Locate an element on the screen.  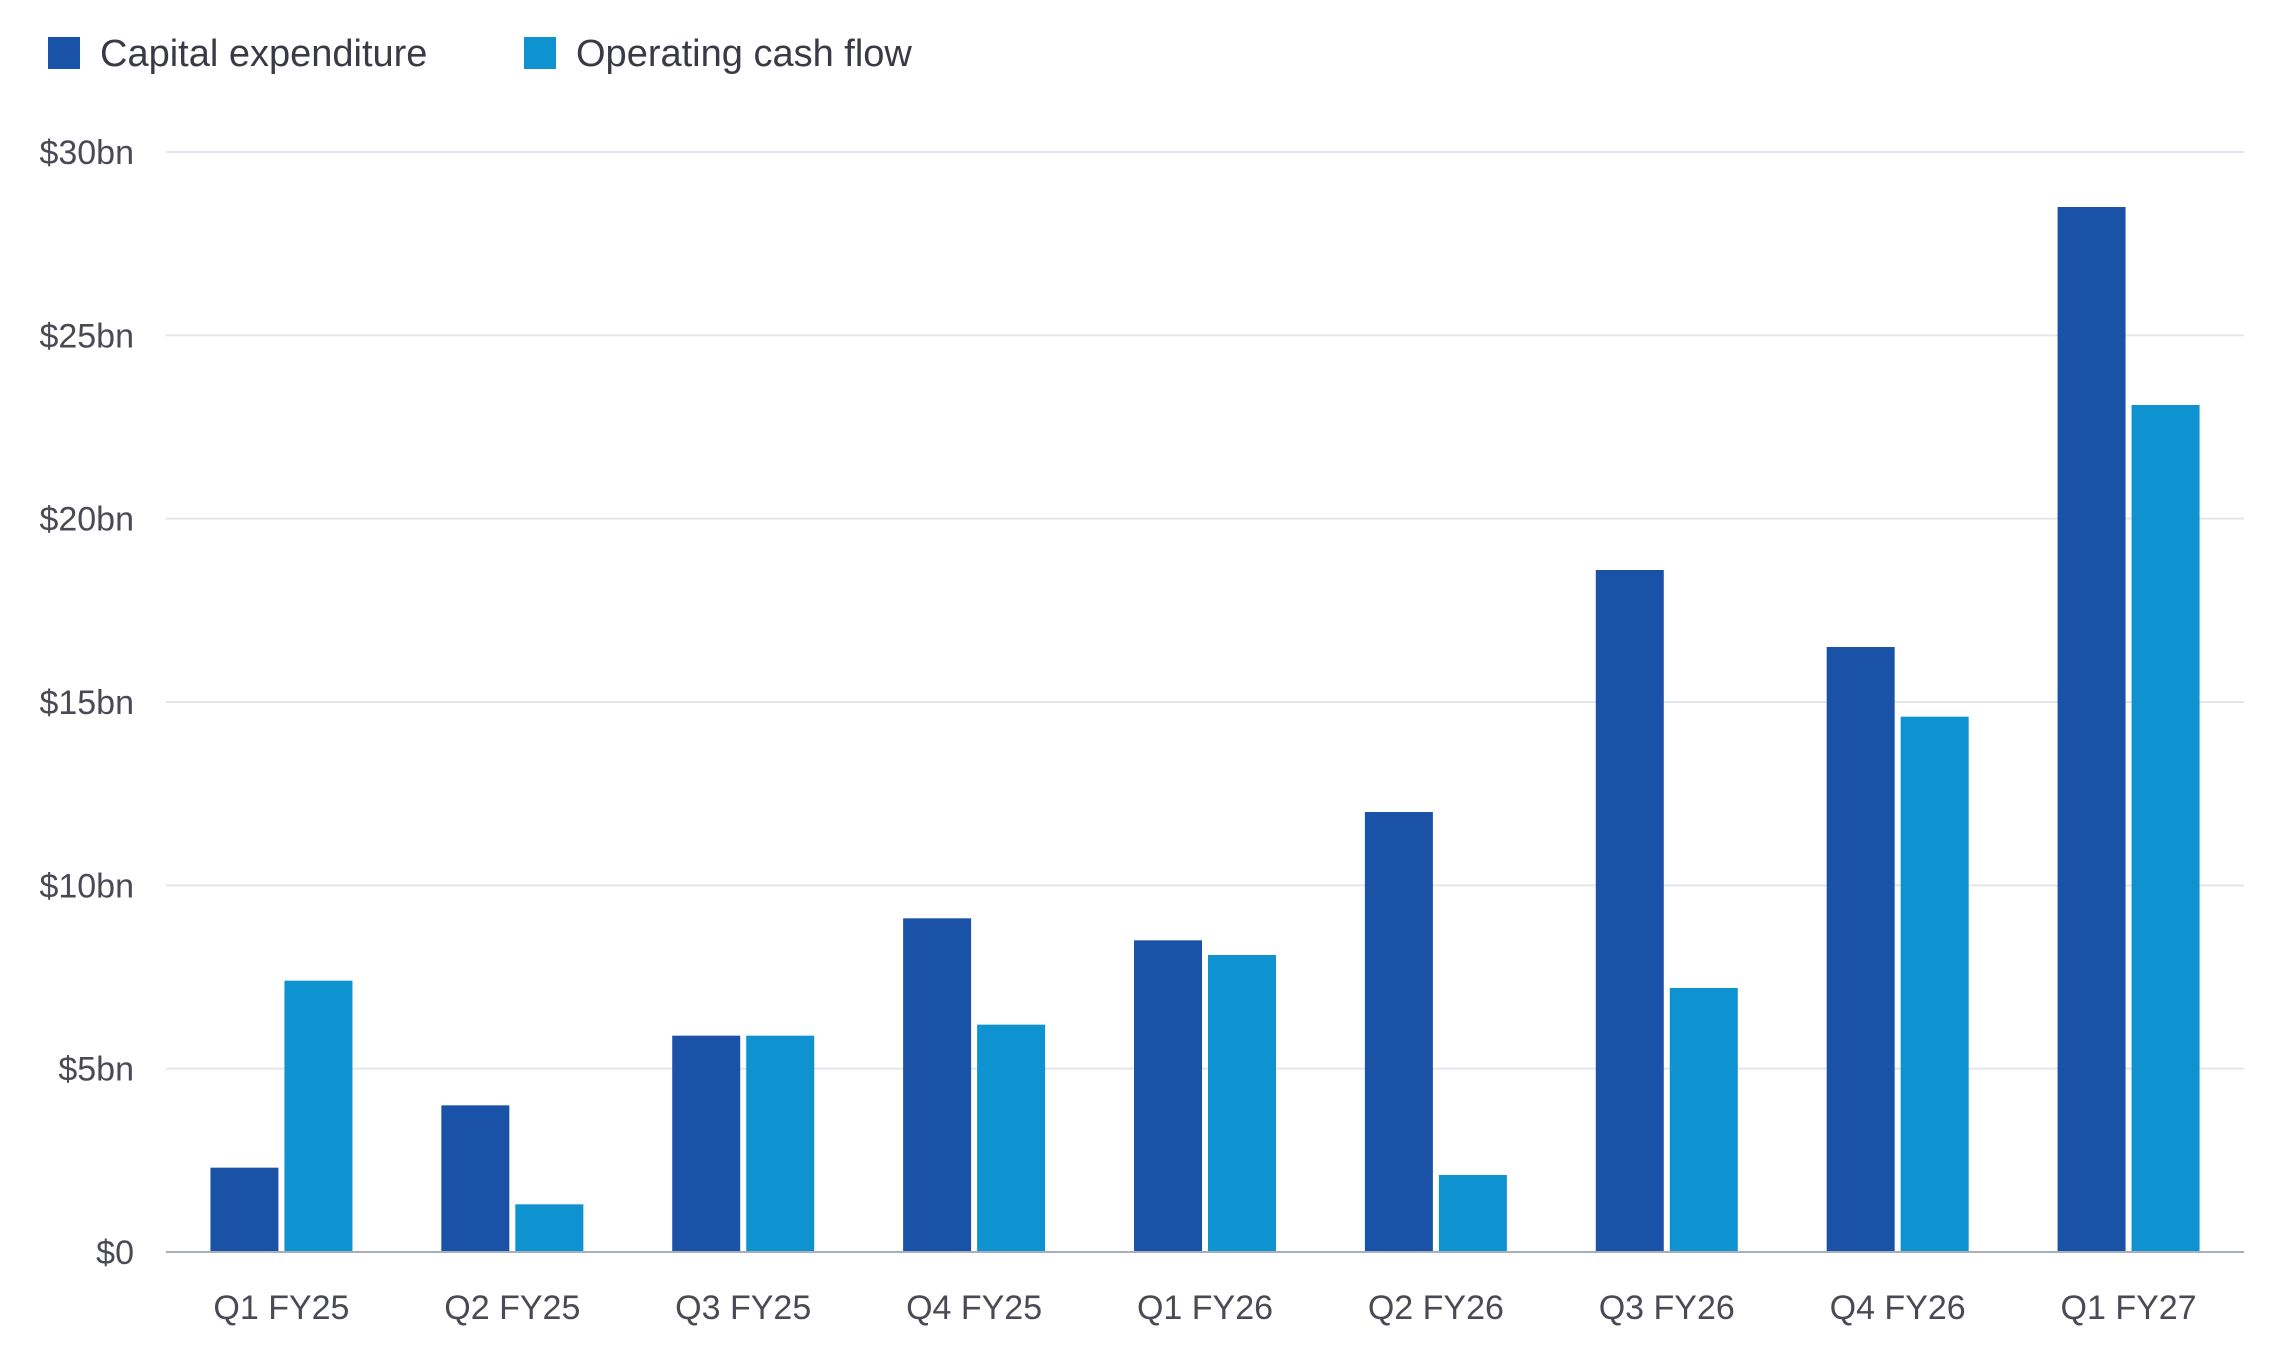
x-tick-label: Q3 FY25 is located at coordinates (743, 1308).